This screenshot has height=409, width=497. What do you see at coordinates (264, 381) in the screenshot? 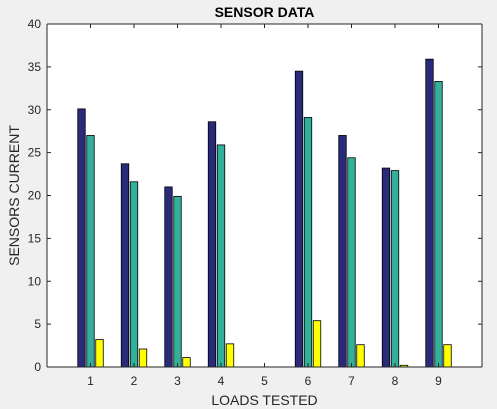
I see `x-tick-label: 5` at bounding box center [264, 381].